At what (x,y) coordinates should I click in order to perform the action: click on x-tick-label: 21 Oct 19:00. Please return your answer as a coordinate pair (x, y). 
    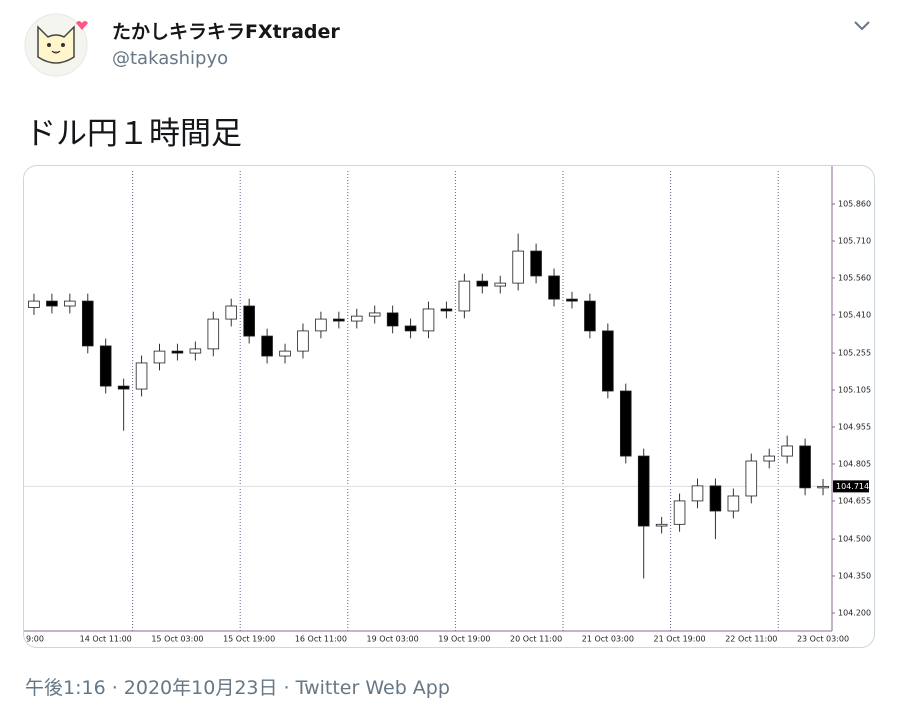
    Looking at the image, I should click on (679, 639).